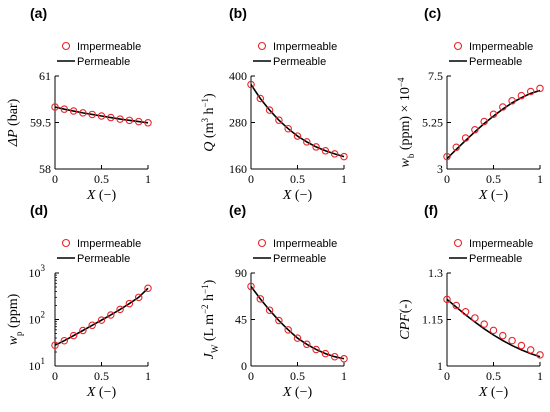 The image size is (550, 412). I want to click on y-tick-label: 102, so click(37, 318).